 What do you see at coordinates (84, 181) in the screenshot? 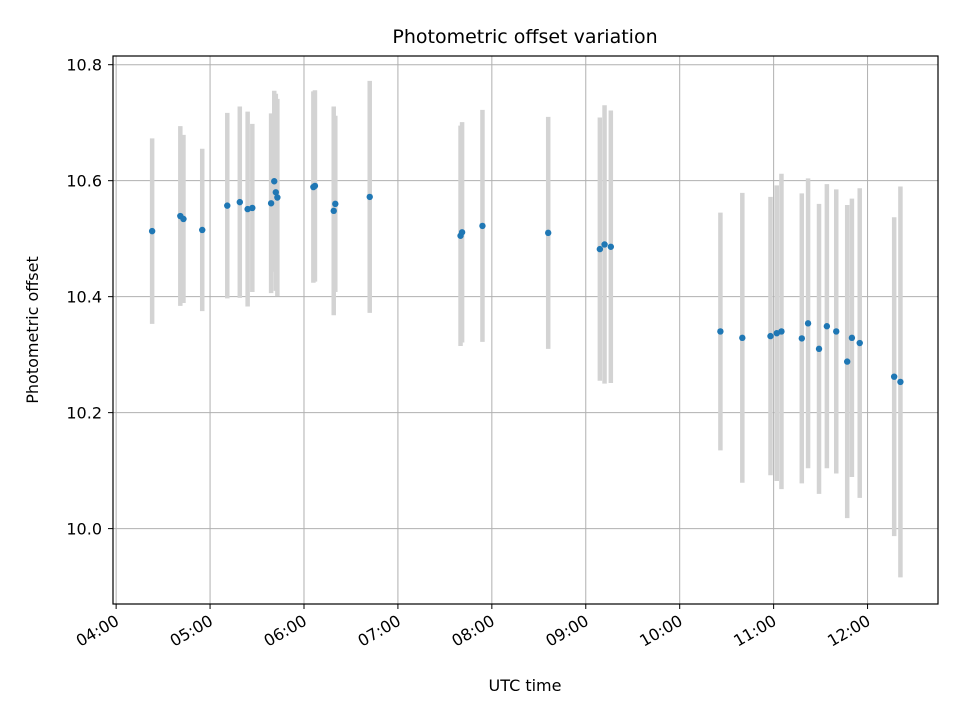
I see `y-tick-label: 10.6` at bounding box center [84, 181].